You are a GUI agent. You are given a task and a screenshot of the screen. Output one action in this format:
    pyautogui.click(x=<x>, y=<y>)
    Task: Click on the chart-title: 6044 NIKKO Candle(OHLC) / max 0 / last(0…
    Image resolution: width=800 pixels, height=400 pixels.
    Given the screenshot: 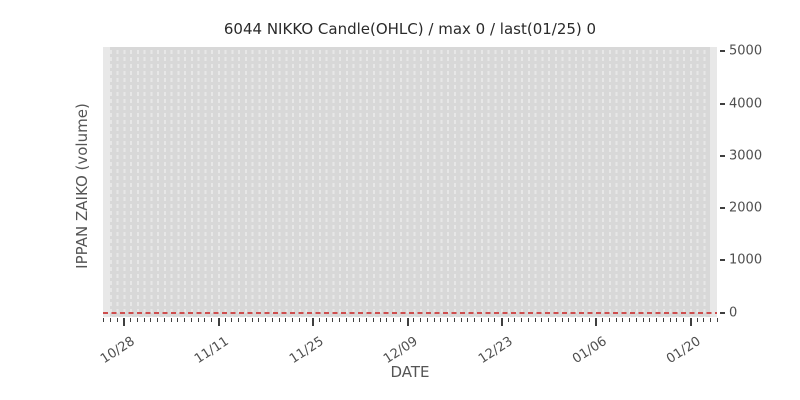 What is the action you would take?
    pyautogui.click(x=410, y=29)
    